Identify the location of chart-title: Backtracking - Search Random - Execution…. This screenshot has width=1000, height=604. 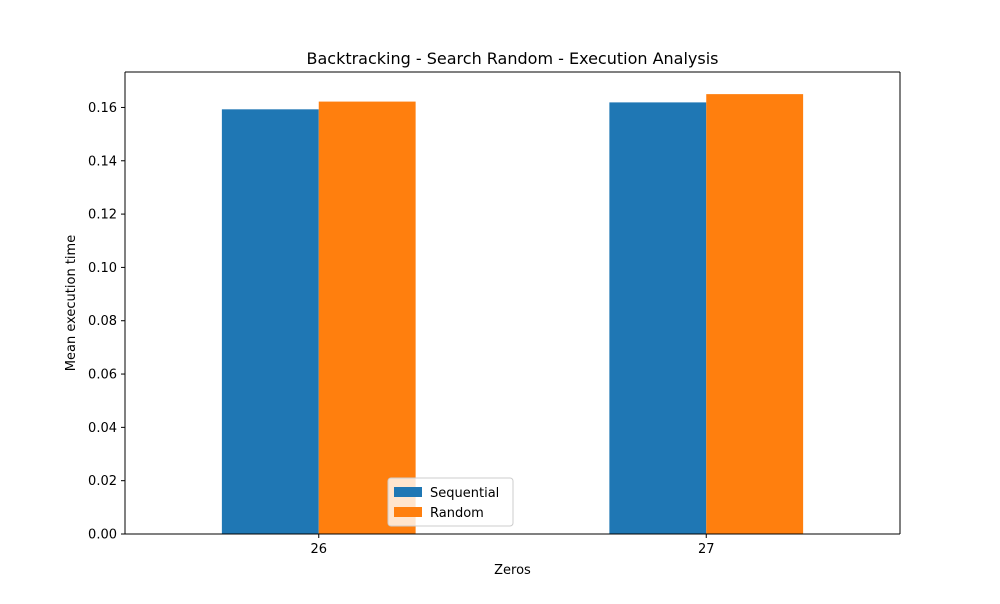
(512, 58).